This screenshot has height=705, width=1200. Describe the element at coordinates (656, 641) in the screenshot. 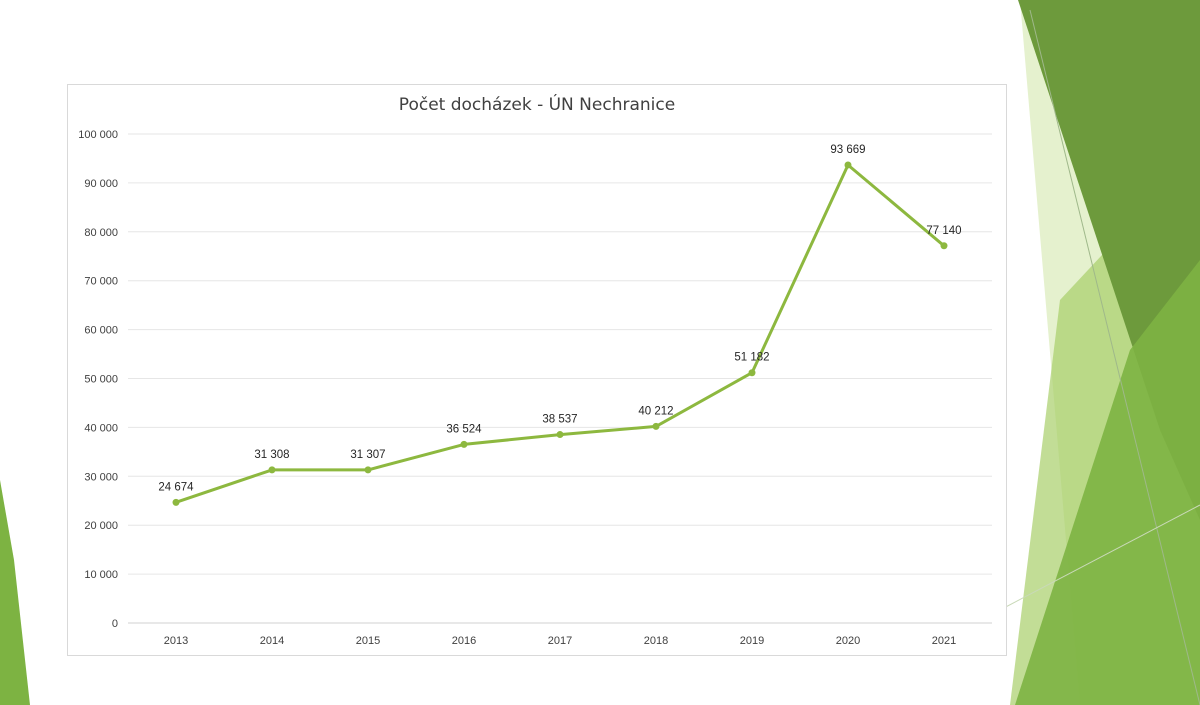

I see `x-tick-label: 2018` at that location.